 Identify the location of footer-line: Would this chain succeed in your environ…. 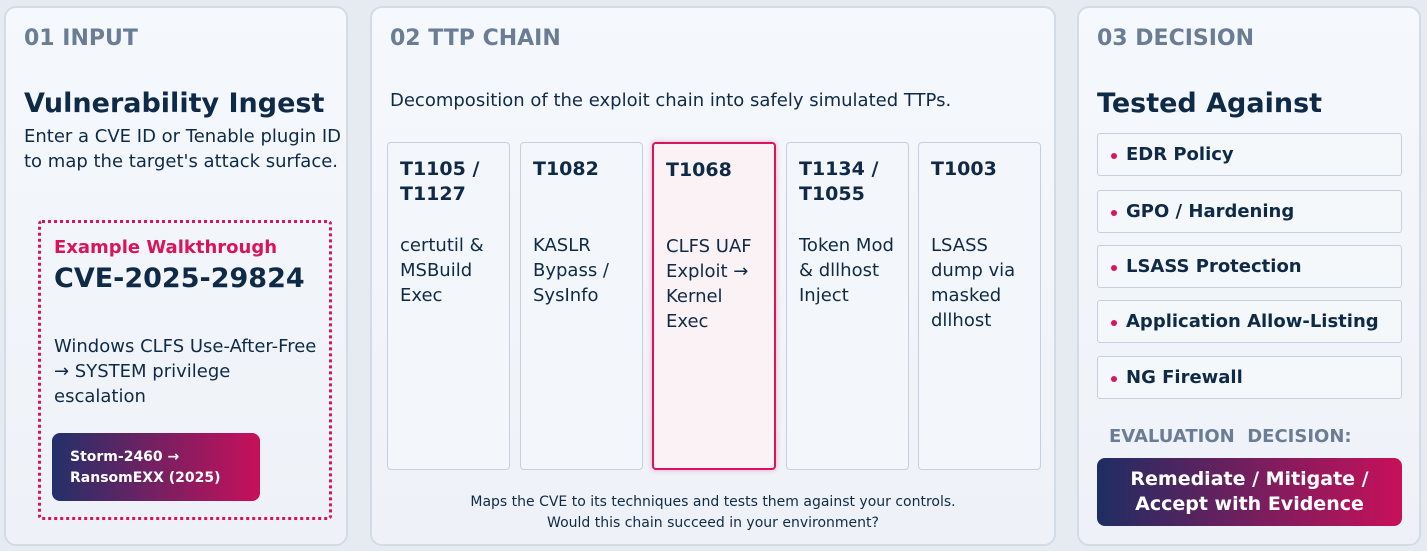
(713, 523).